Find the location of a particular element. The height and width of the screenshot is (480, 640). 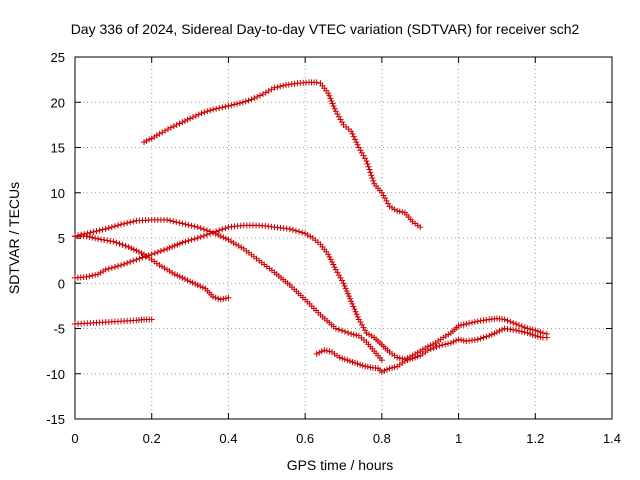

y-tick-label: -5 is located at coordinates (59, 329).